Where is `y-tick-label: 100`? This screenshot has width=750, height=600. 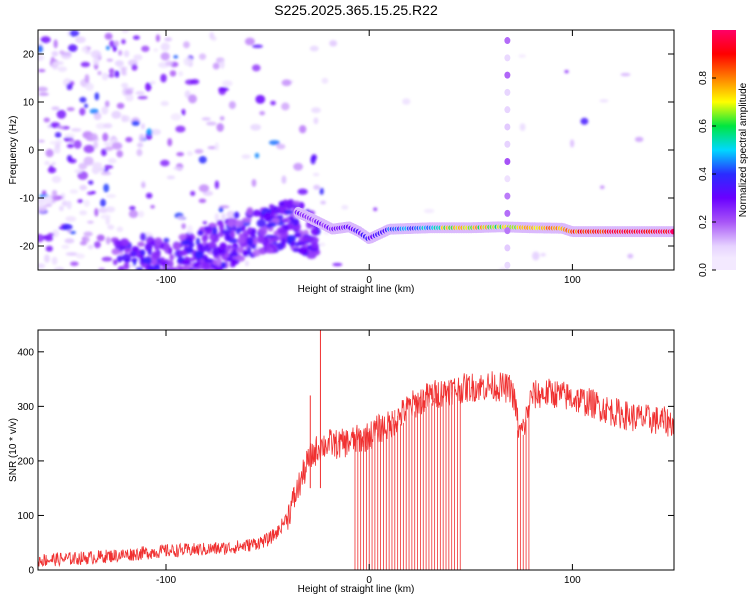
y-tick-label: 100 is located at coordinates (25, 516).